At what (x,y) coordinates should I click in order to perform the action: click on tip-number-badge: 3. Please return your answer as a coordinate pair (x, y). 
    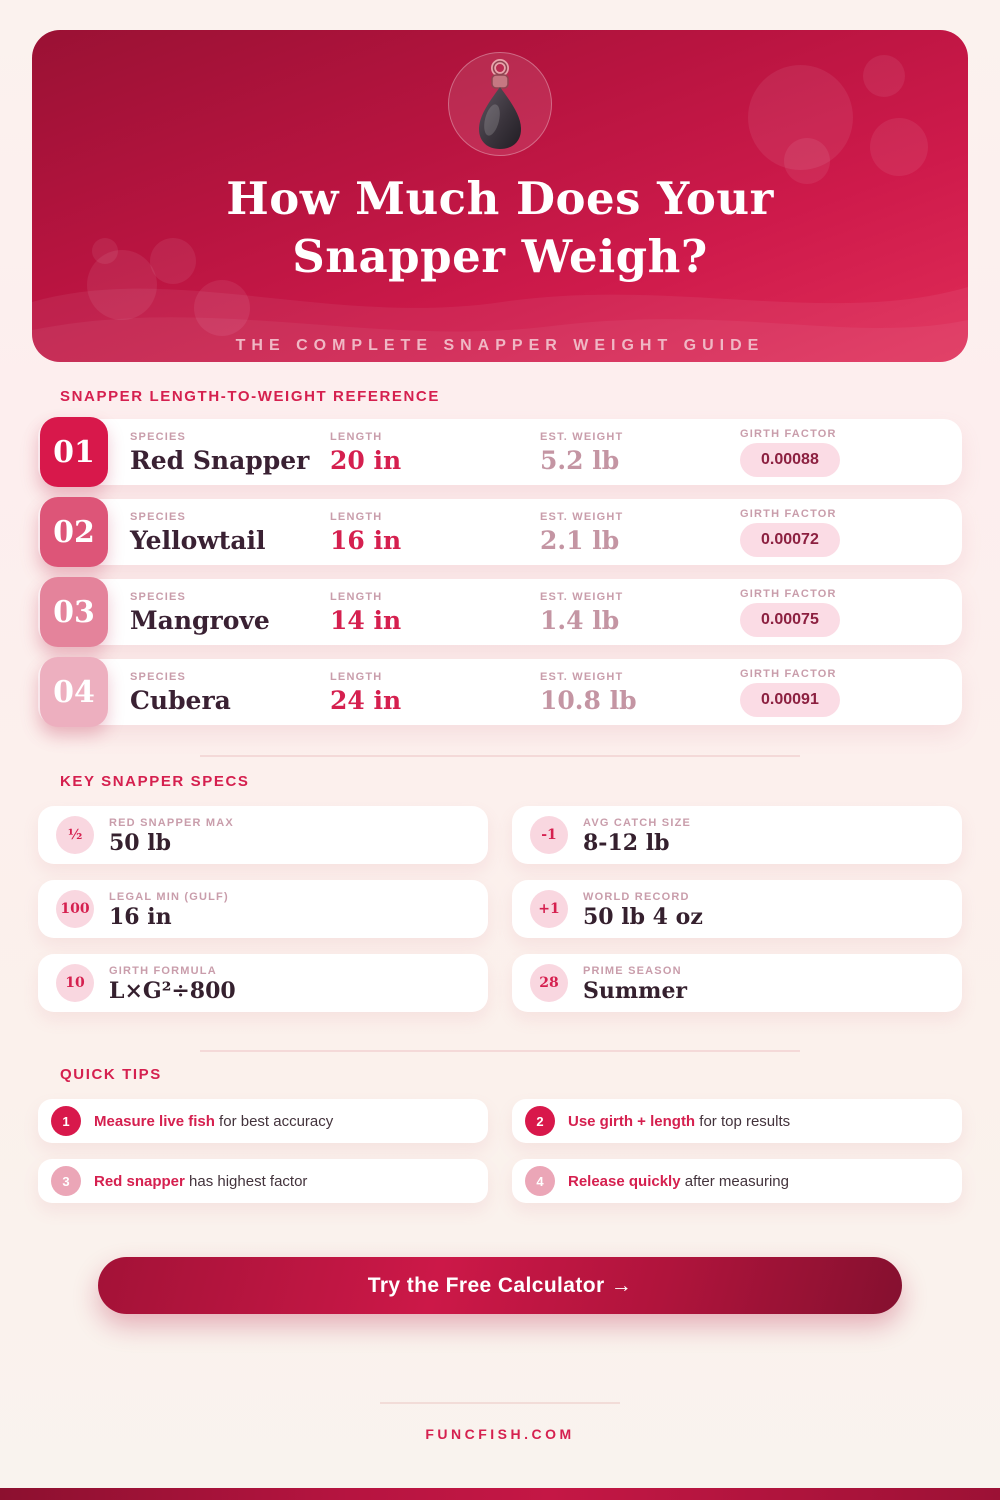
    Looking at the image, I should click on (66, 1181).